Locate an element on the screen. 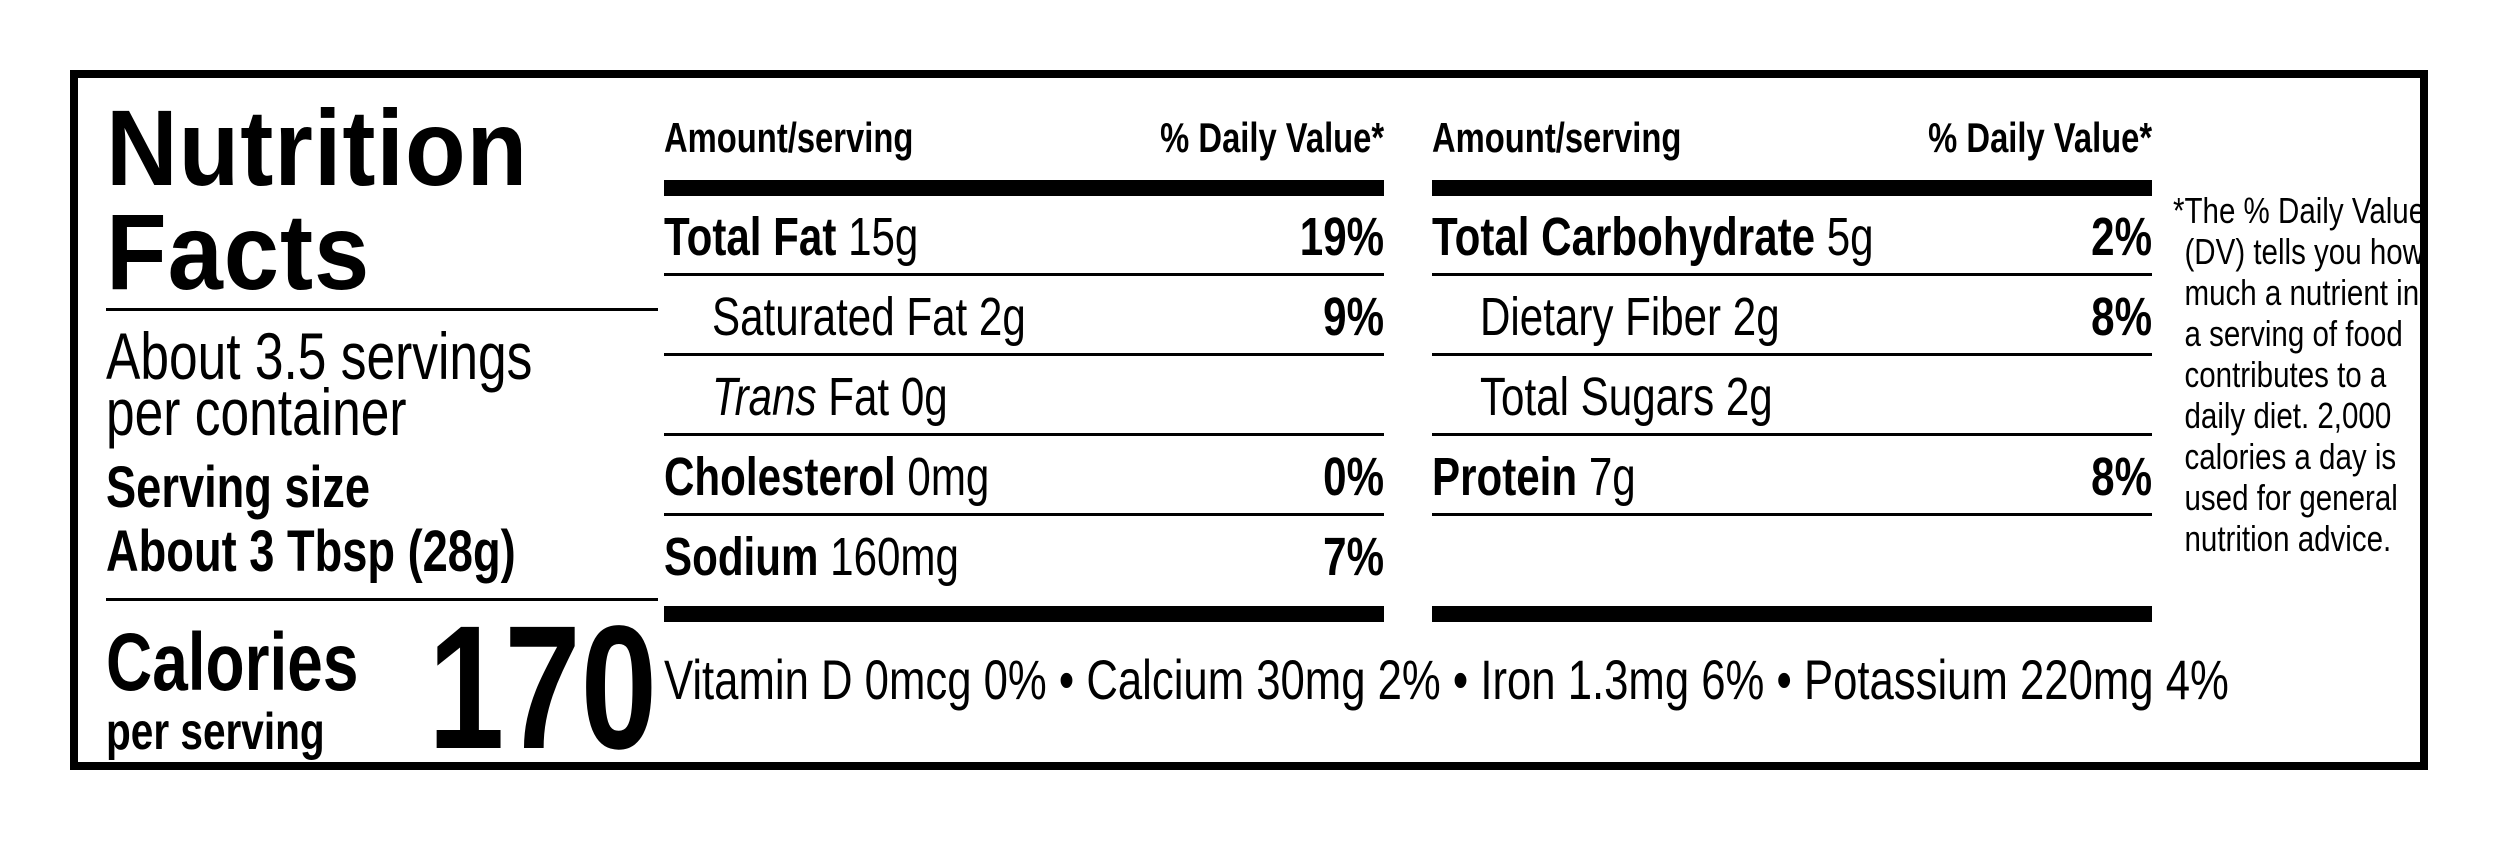 The height and width of the screenshot is (845, 2500). serving-size: Serving size About 3 Tbsp (28g) is located at coordinates (368, 520).